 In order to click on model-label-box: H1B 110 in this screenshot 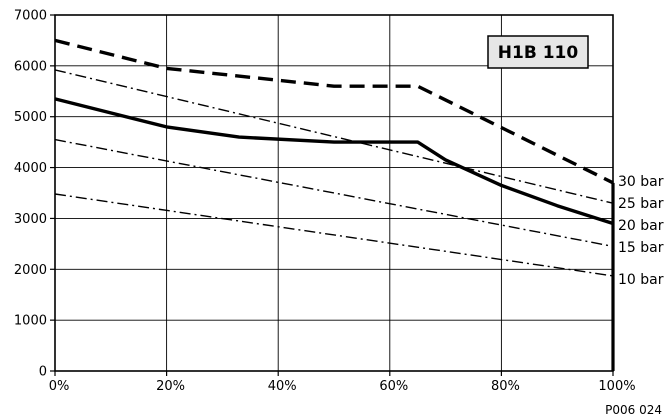, I will do `click(538, 52)`.